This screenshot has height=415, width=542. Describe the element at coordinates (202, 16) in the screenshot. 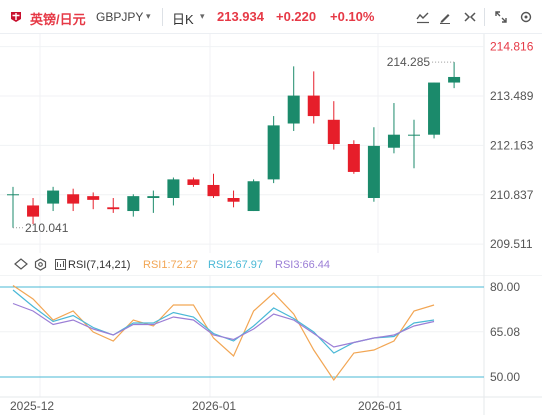

I see `period-dropdown-icon: ▾` at that location.